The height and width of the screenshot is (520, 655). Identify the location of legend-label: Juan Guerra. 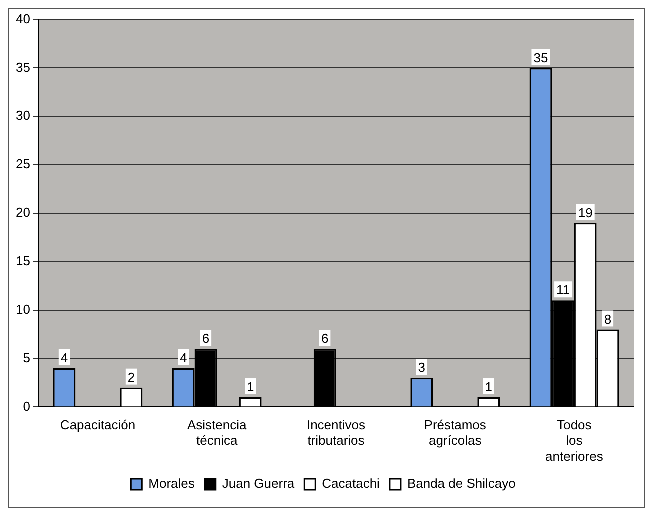
(259, 484).